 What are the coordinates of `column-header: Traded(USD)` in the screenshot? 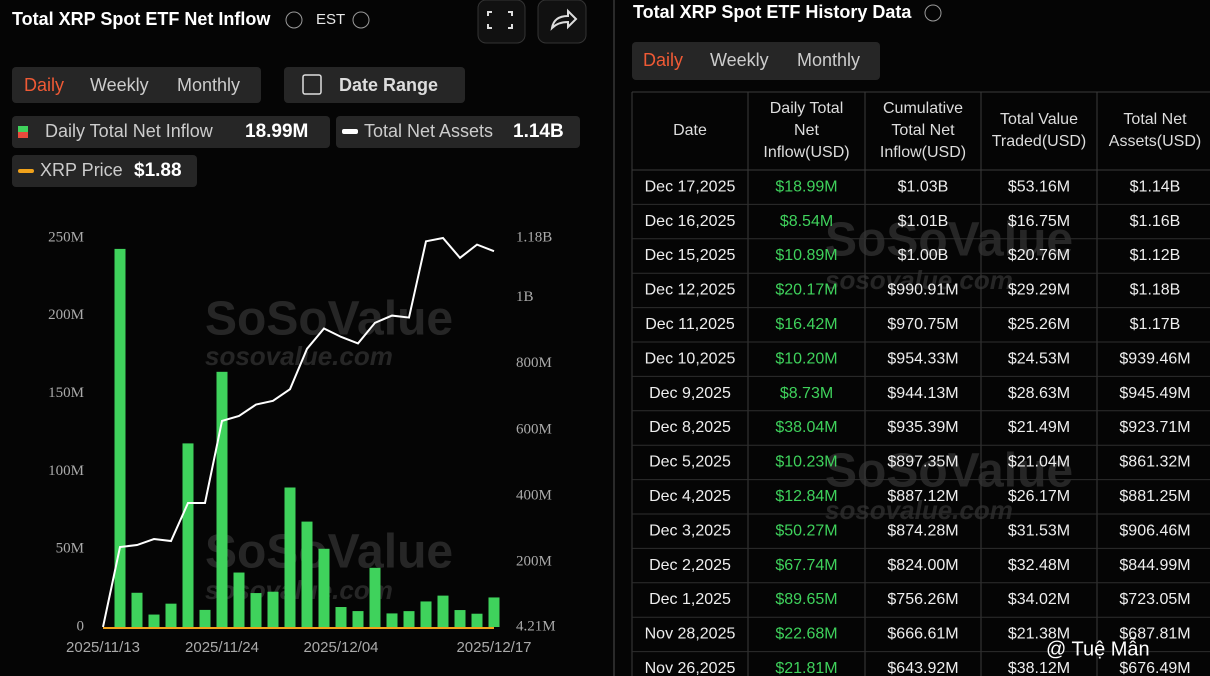 It's located at (1039, 141).